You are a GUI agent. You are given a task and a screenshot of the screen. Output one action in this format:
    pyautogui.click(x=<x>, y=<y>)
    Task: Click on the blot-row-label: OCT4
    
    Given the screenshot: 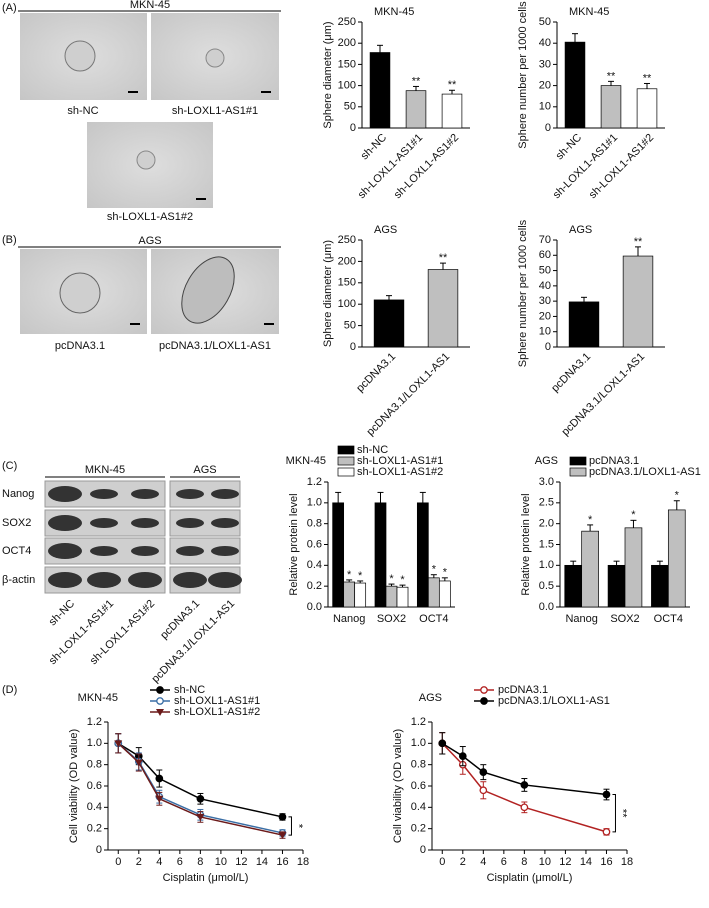 What is the action you would take?
    pyautogui.click(x=16, y=551)
    